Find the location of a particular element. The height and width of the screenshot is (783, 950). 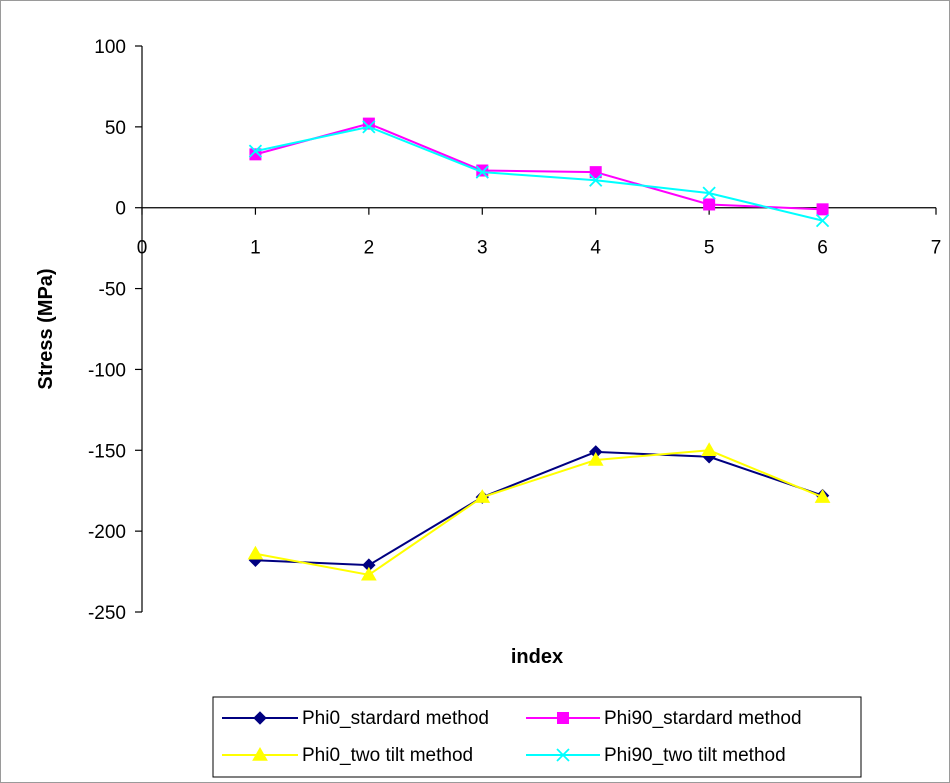

legend-label: Phi90_stardard method is located at coordinates (703, 718).